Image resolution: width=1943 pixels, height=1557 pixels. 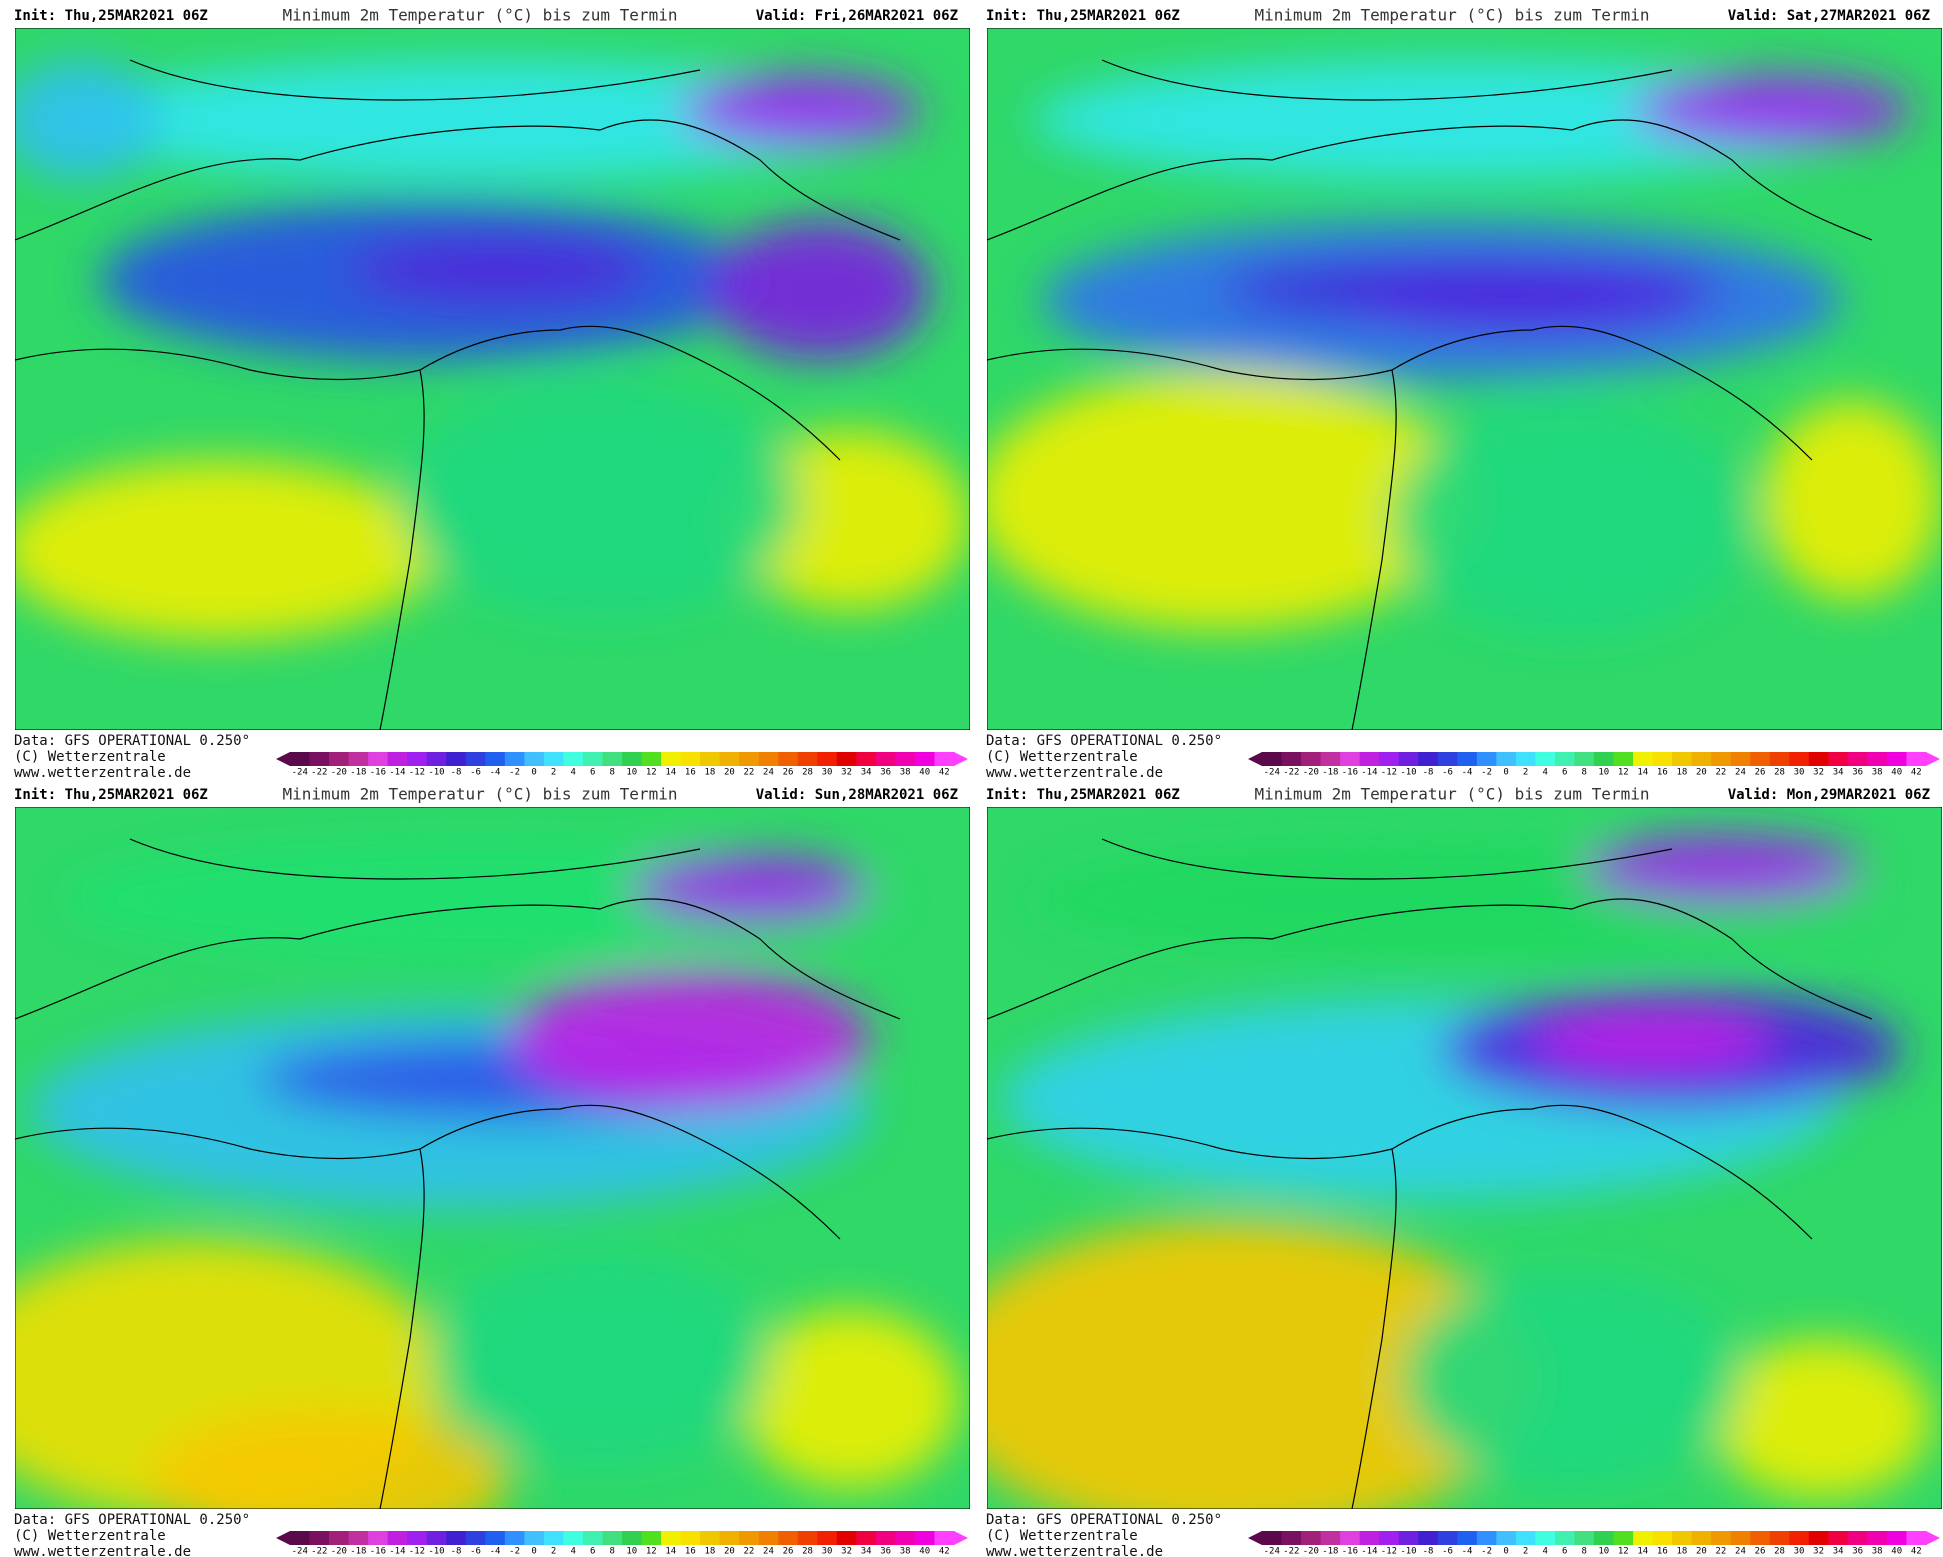 I want to click on colorbar-label: 14, so click(x=670, y=1552).